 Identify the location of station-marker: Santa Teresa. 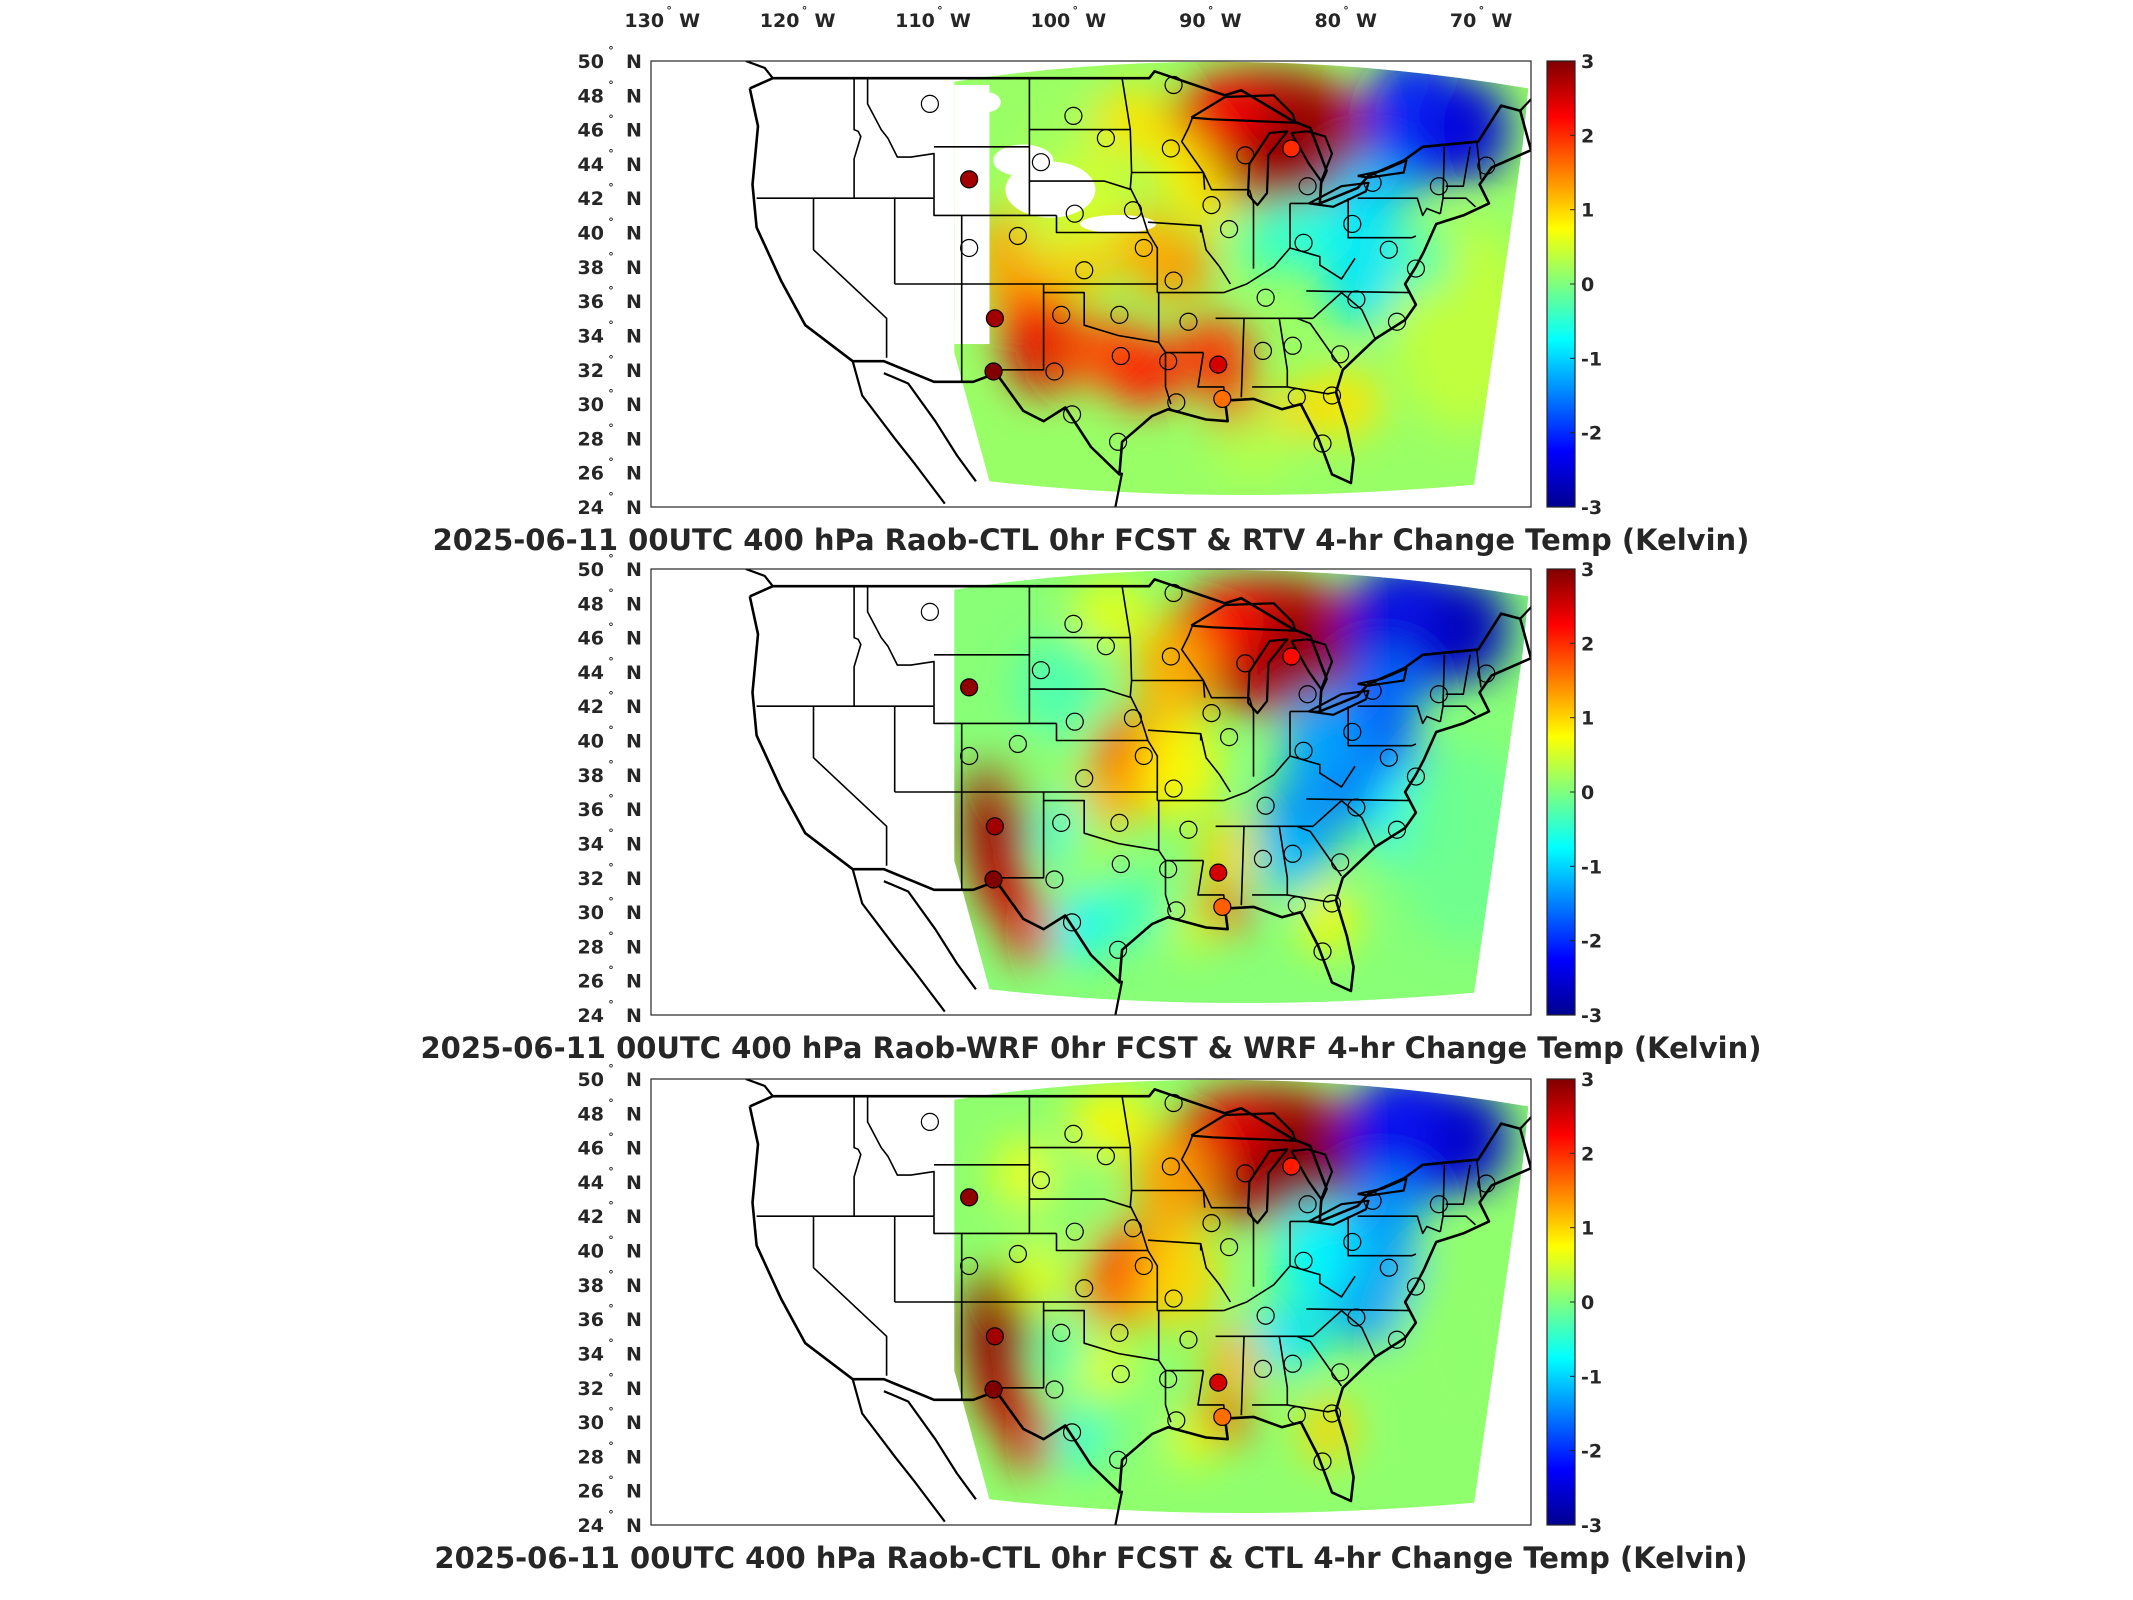
(993, 879).